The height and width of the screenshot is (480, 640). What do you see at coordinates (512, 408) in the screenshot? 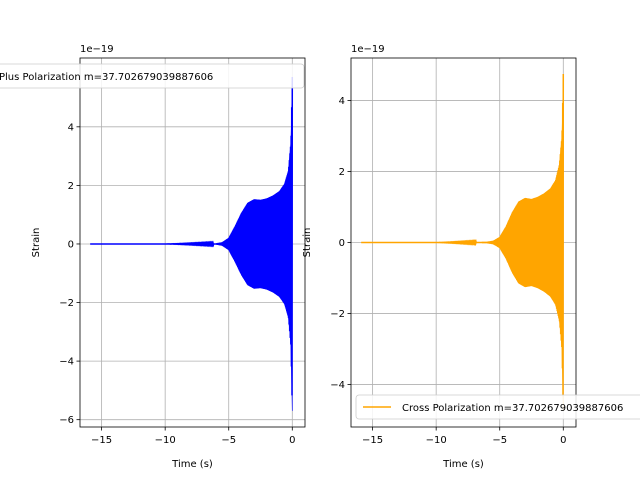
I see `legend-label: Cross Polarization m=37.702679039887606` at bounding box center [512, 408].